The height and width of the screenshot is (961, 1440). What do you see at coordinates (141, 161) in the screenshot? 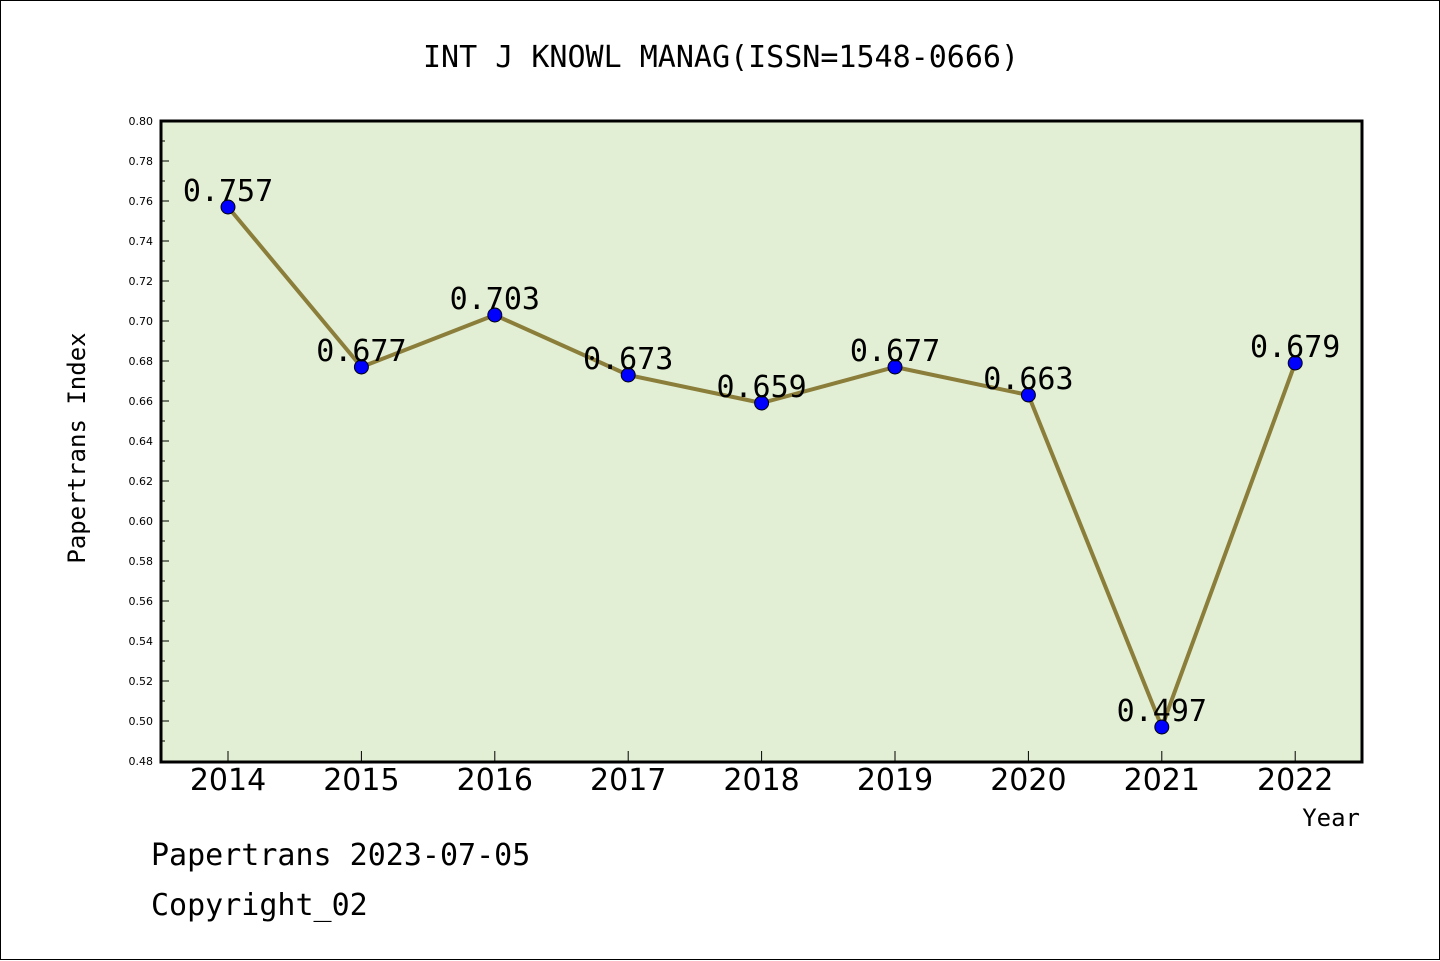
I see `y-tick-label: 0.78` at bounding box center [141, 161].